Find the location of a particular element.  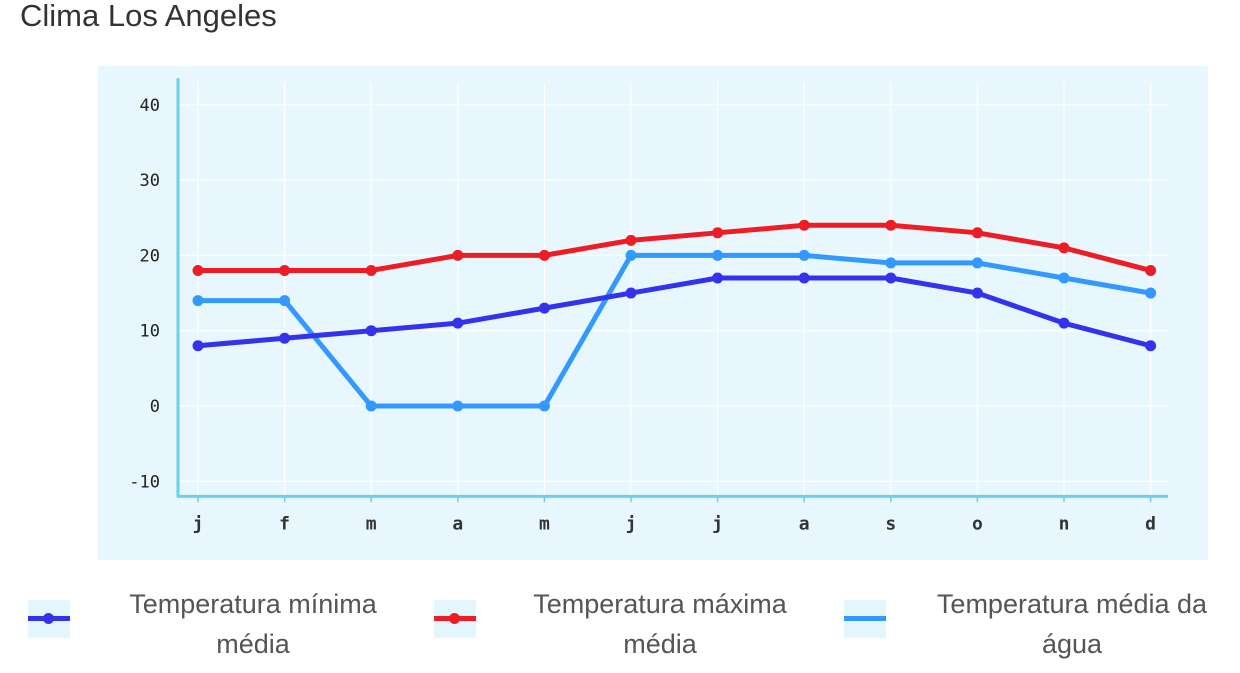

y-tick-label: 20 is located at coordinates (150, 256).